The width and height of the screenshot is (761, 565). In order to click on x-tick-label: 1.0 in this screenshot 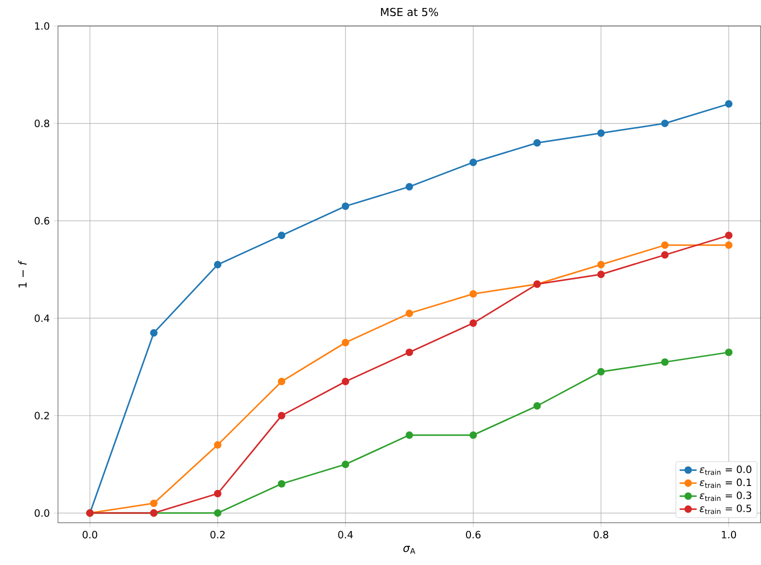, I will do `click(729, 534)`.